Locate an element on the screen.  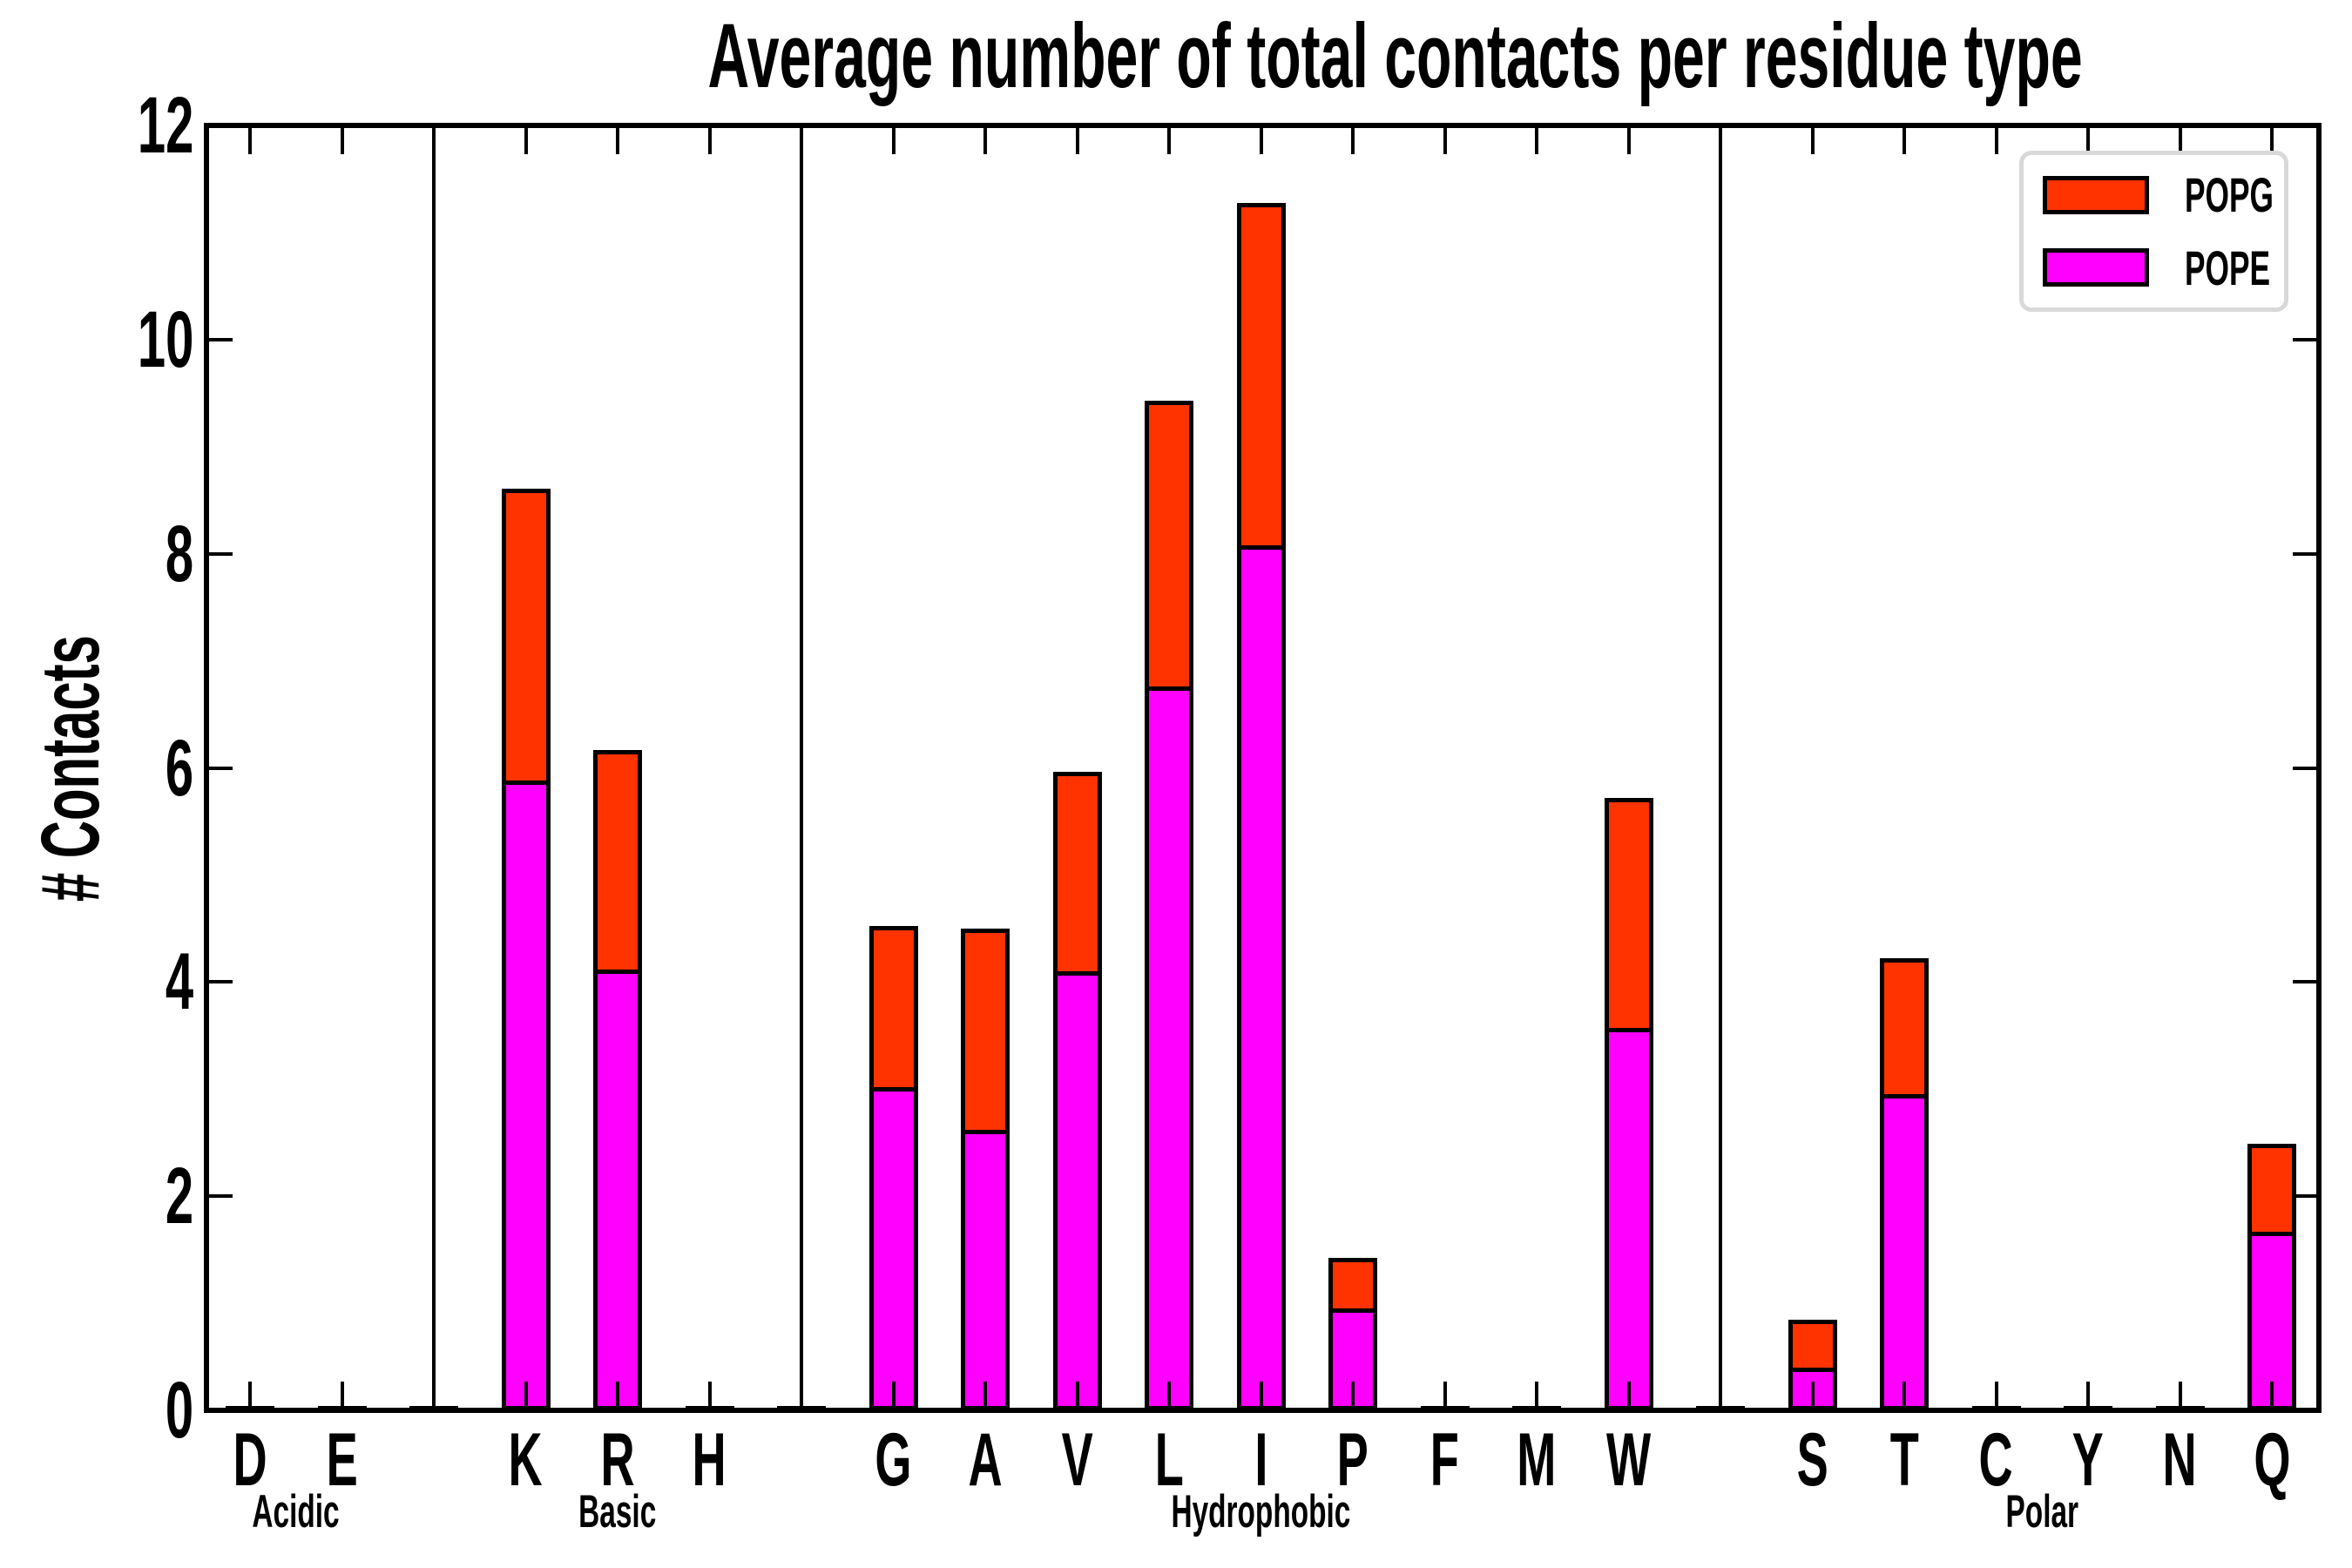
x-tick-label-text: K is located at coordinates (526, 1460).